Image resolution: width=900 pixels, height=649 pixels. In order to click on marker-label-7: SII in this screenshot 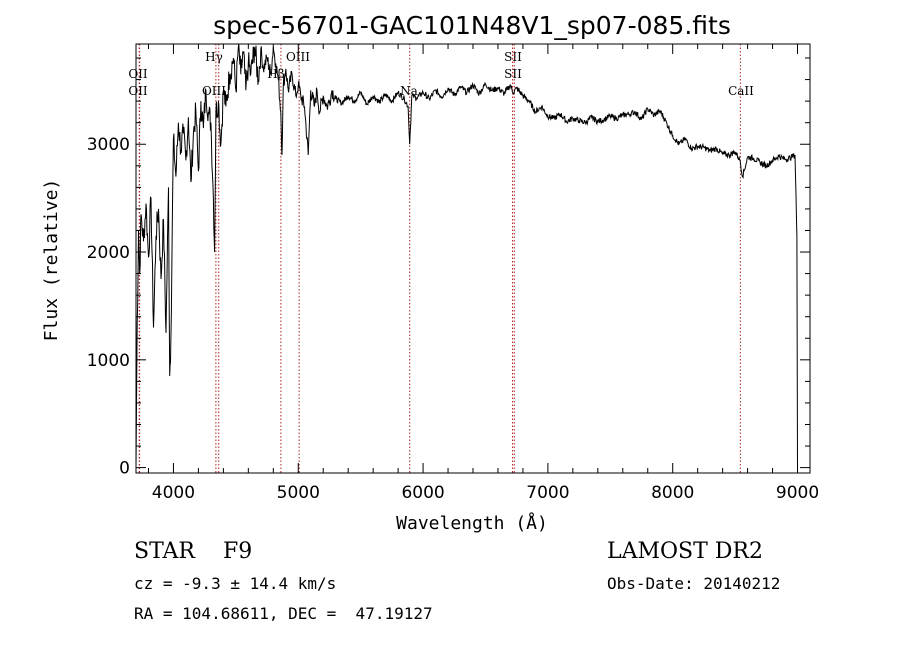, I will do `click(513, 57)`.